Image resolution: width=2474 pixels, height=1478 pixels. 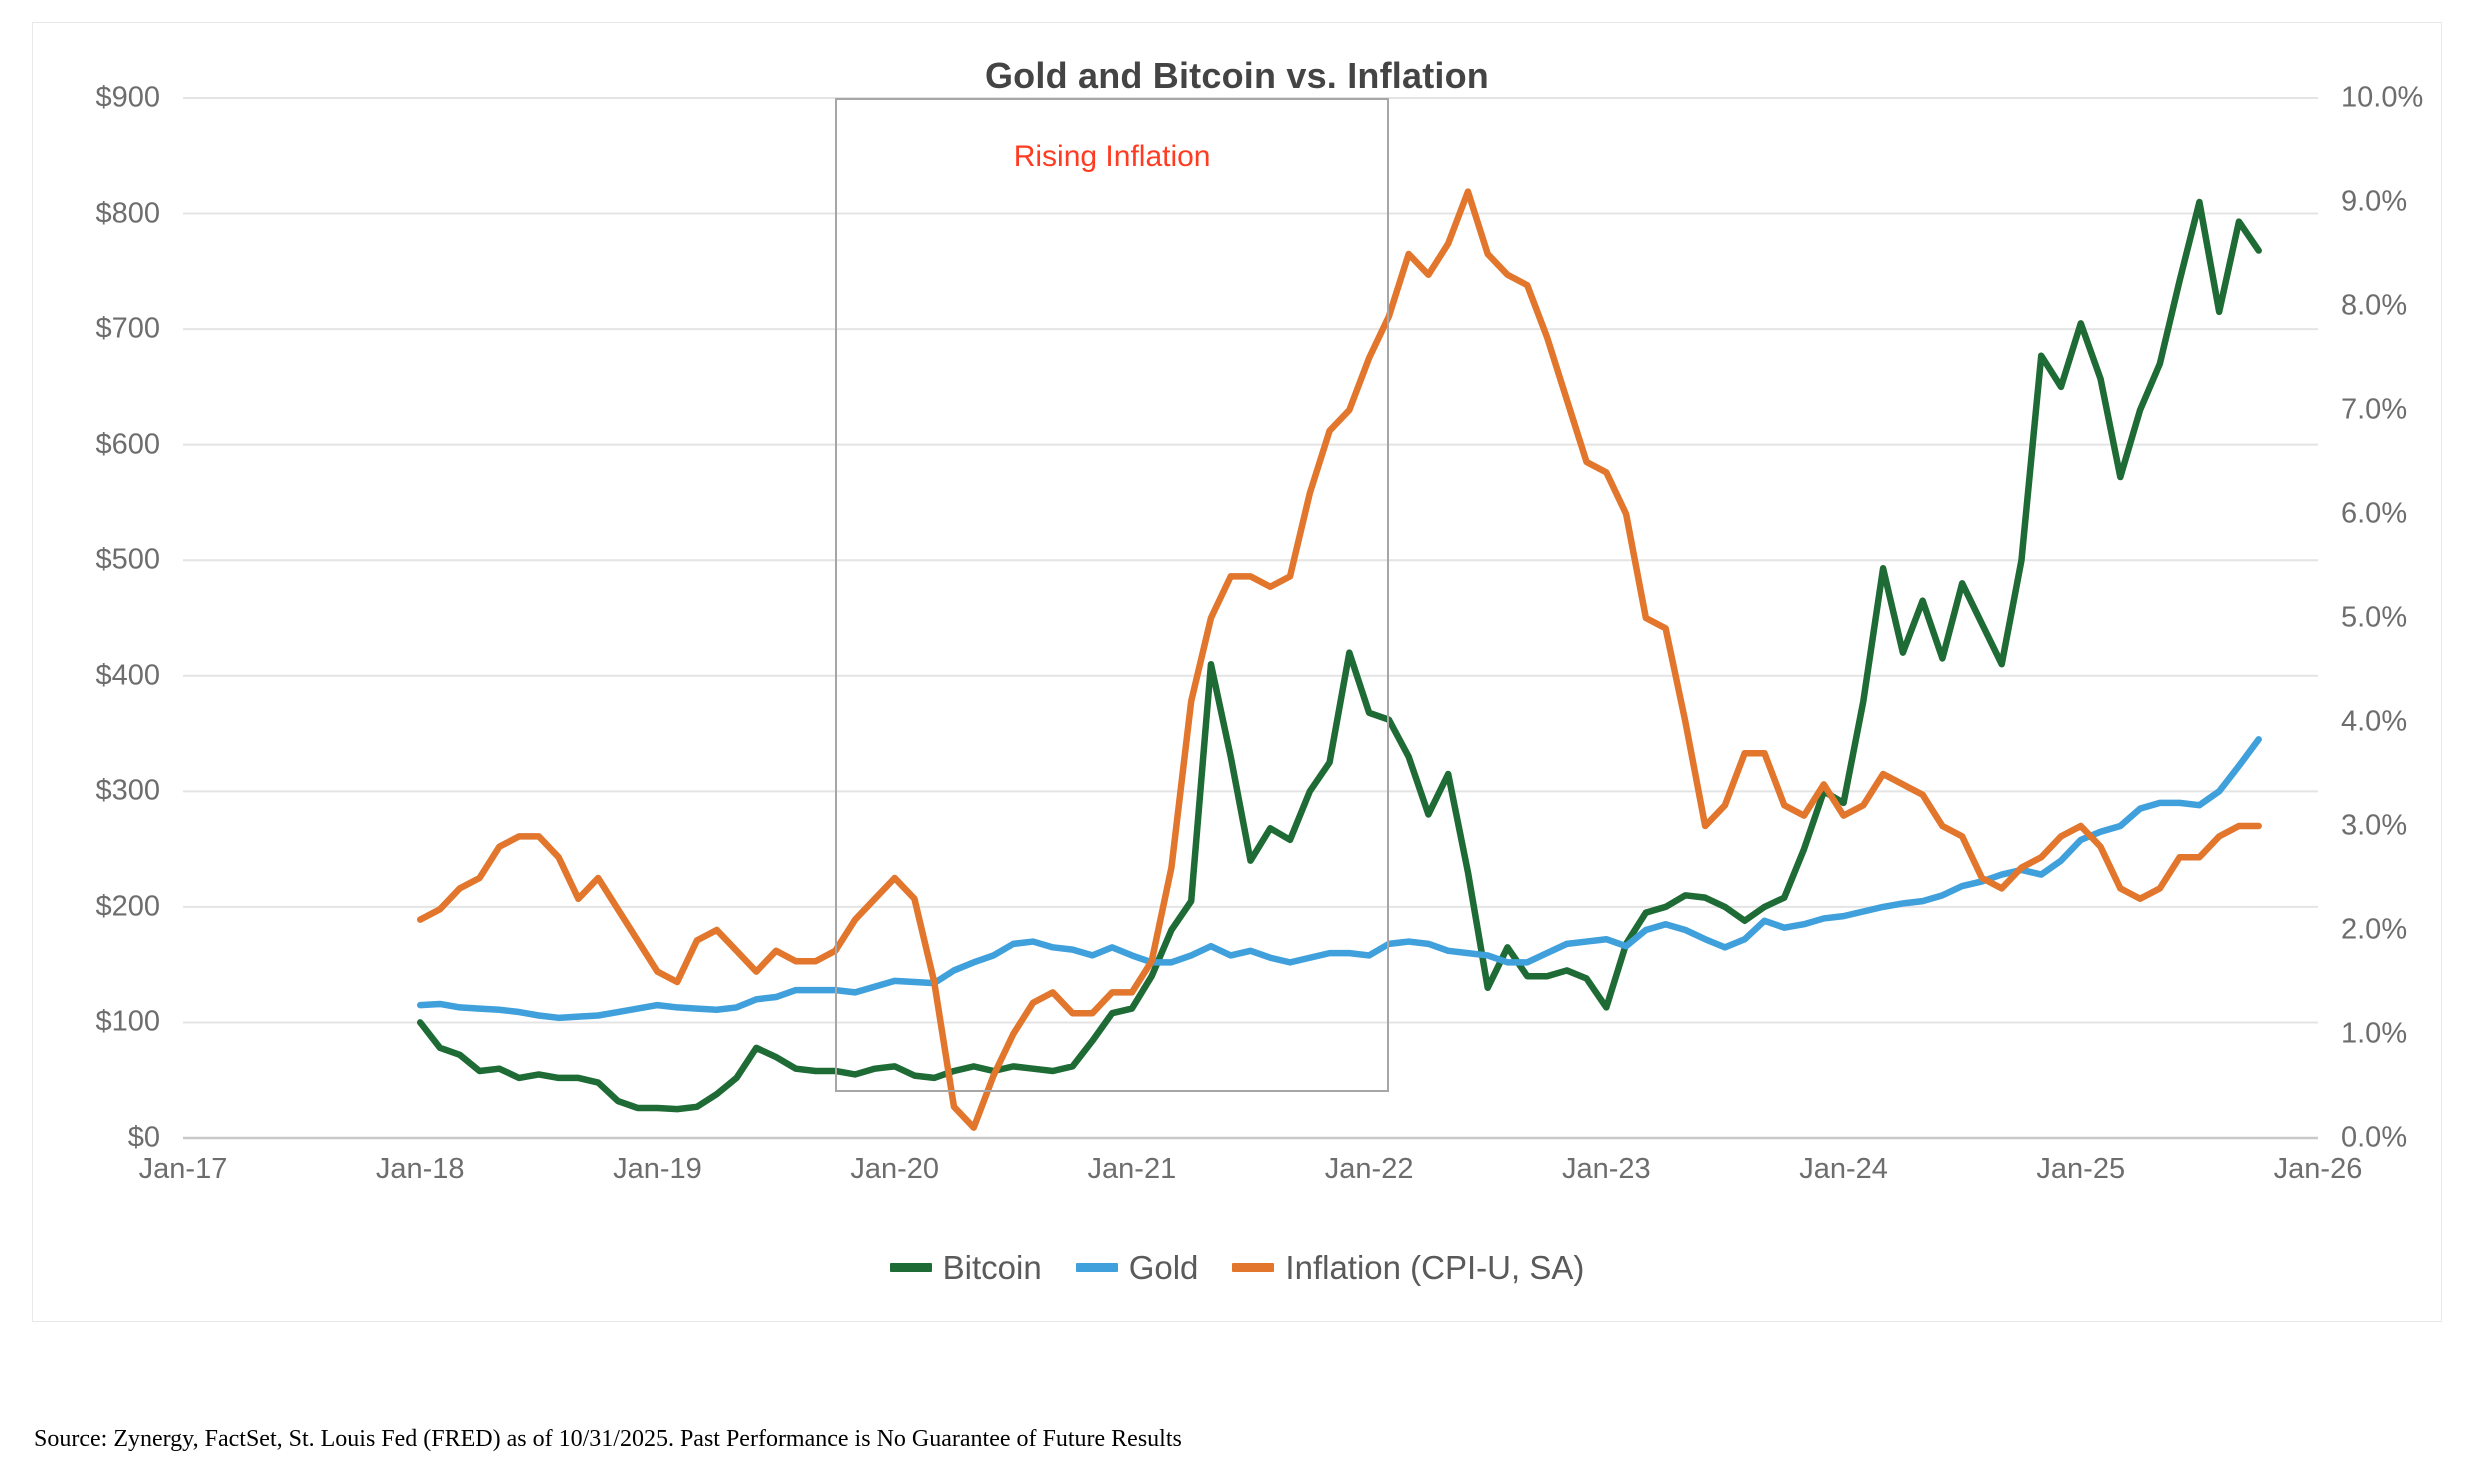 I want to click on right-axis-tick: 1.0%, so click(x=2374, y=1033).